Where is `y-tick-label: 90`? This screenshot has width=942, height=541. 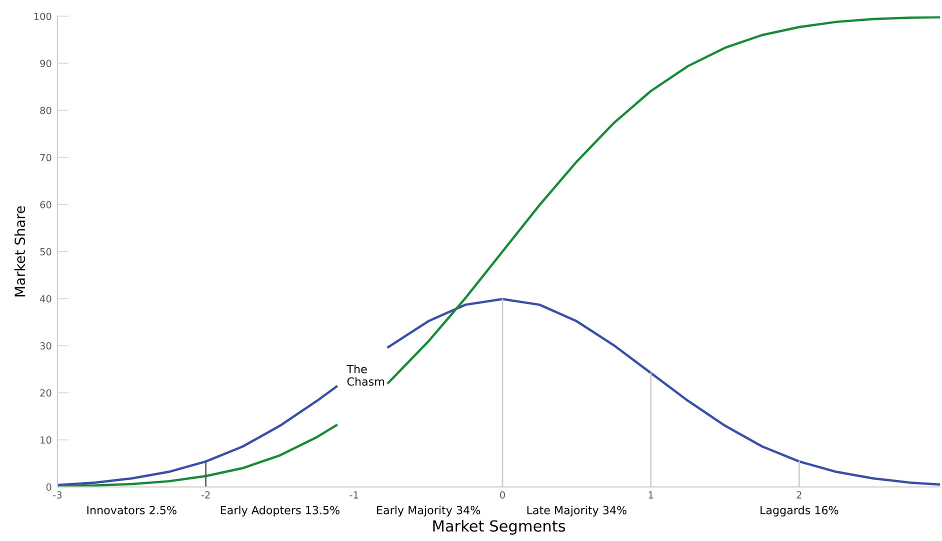 y-tick-label: 90 is located at coordinates (46, 64).